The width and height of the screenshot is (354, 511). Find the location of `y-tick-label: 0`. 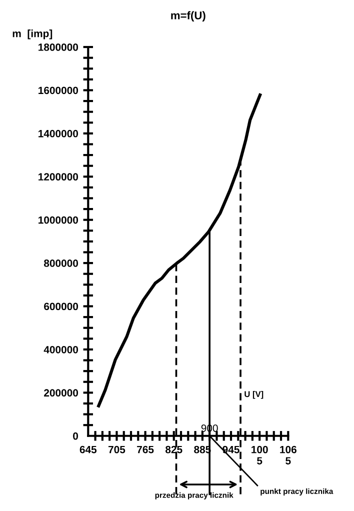

y-tick-label: 0 is located at coordinates (75, 436).